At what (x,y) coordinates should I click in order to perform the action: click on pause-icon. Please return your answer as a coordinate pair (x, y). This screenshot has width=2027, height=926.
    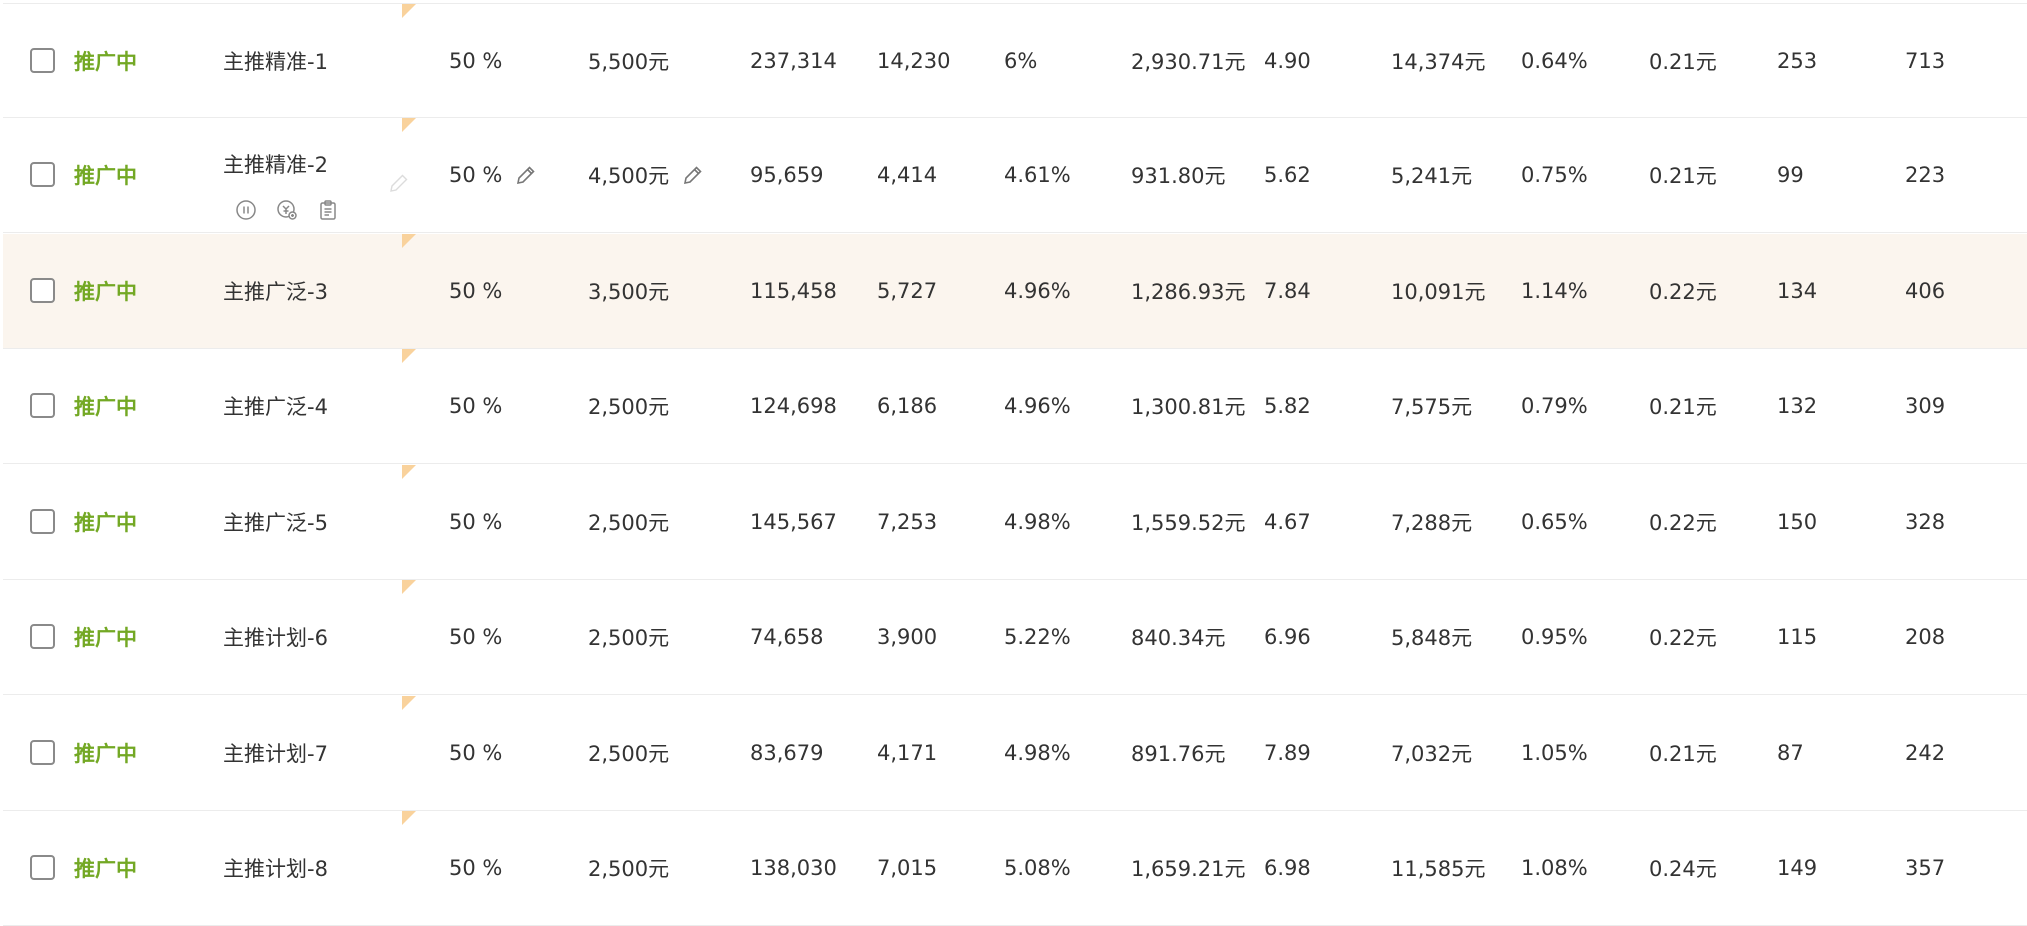
    Looking at the image, I should click on (246, 212).